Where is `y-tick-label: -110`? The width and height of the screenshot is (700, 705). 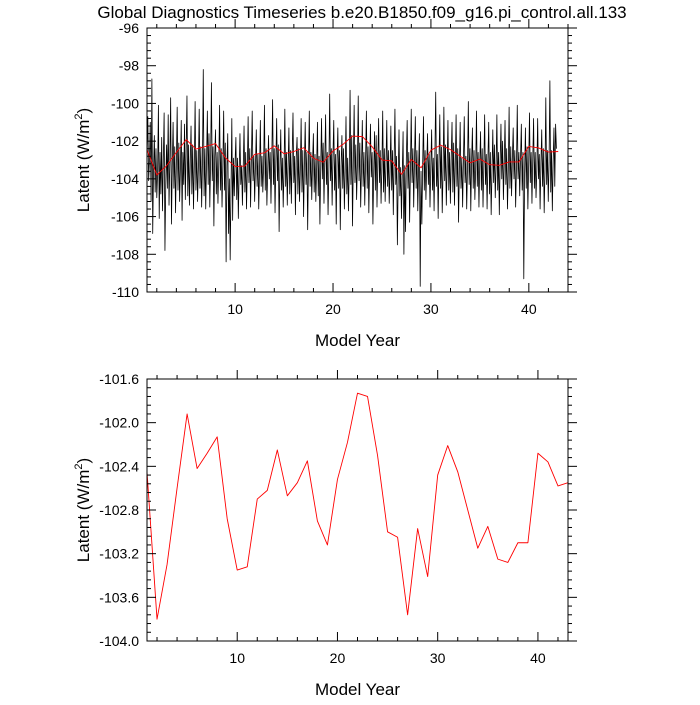
y-tick-label: -110 is located at coordinates (125, 292).